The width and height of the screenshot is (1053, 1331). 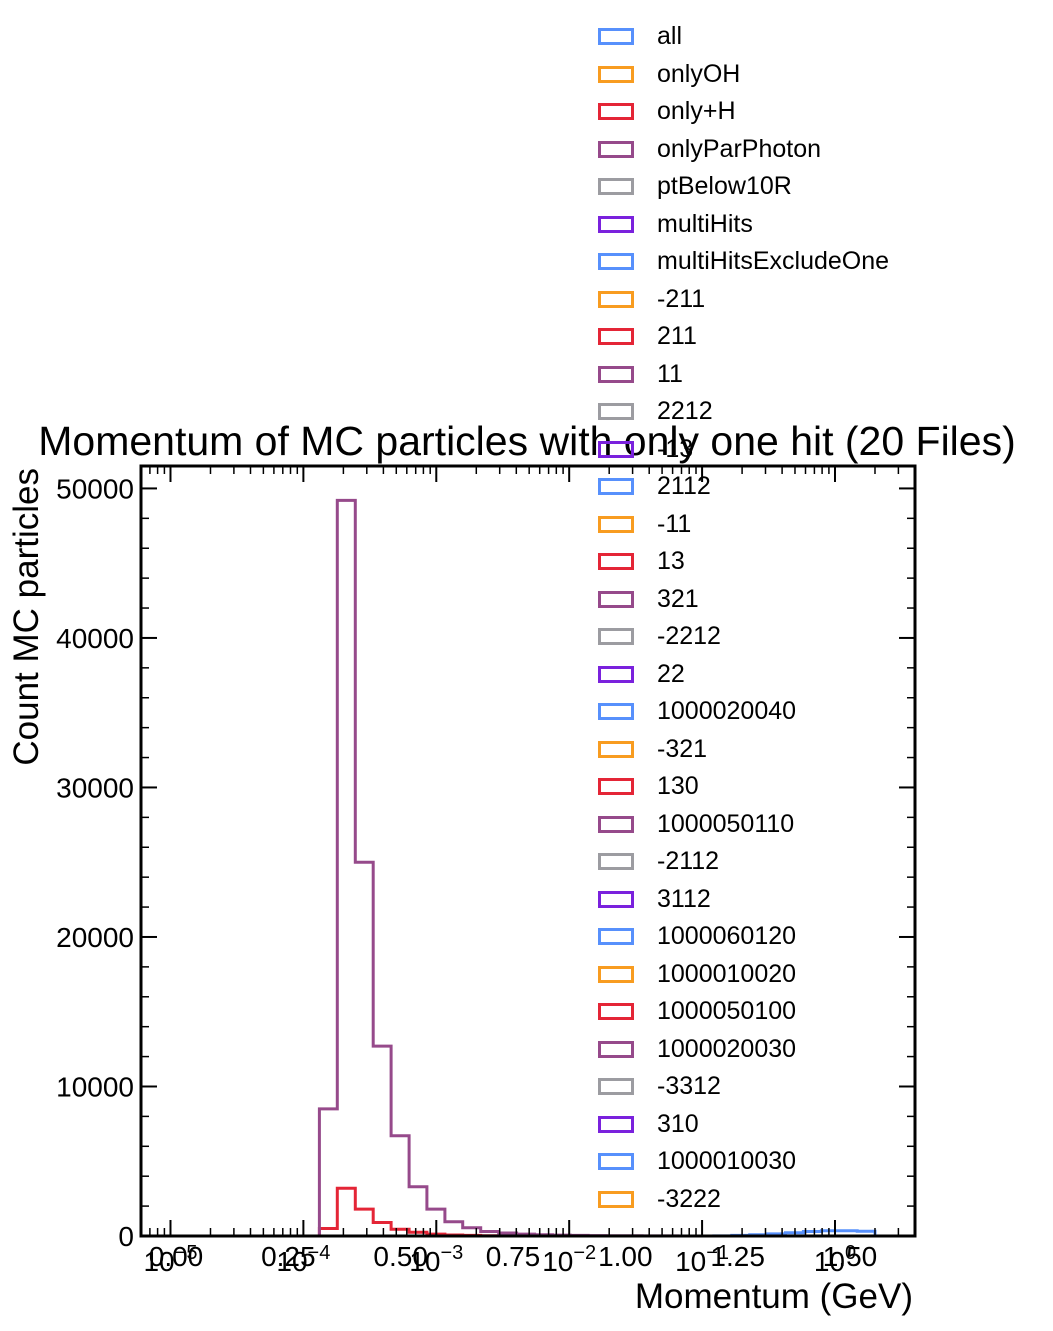 I want to click on legend-label: 2112, so click(x=684, y=486).